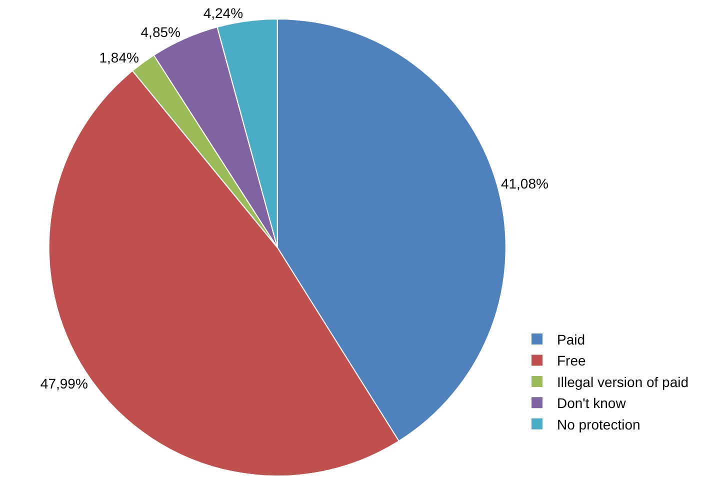 The image size is (716, 486). What do you see at coordinates (571, 360) in the screenshot?
I see `legend-label: Free` at bounding box center [571, 360].